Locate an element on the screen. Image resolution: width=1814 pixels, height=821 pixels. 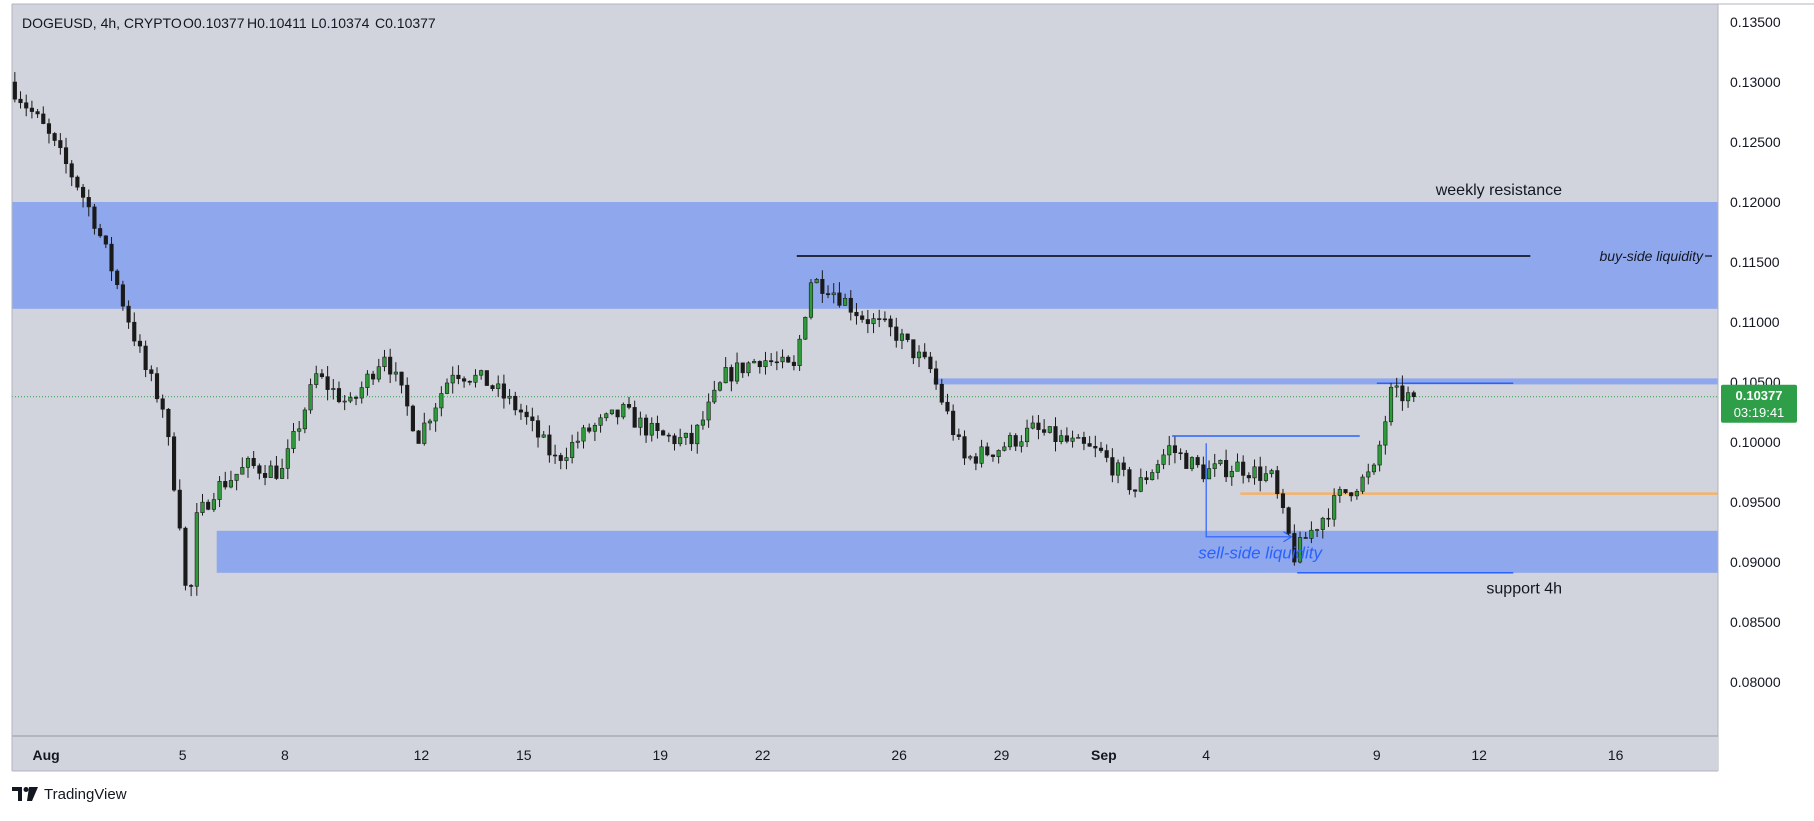
price-tick-label: 0.09000 is located at coordinates (1755, 562).